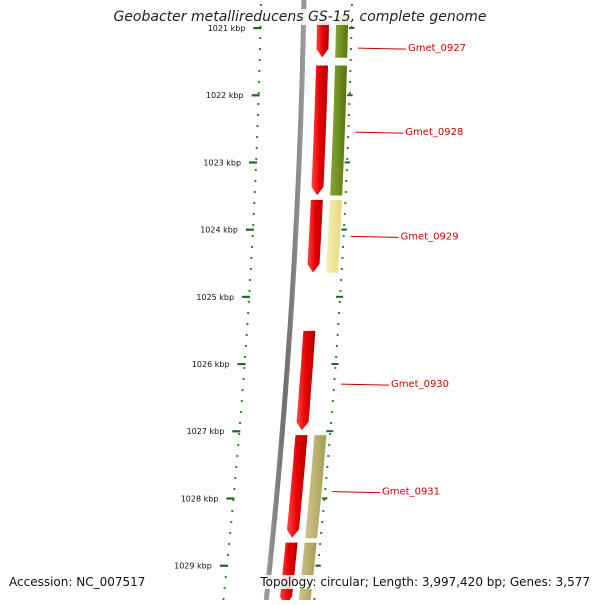 The image size is (600, 605). Describe the element at coordinates (334, 297) in the screenshot. I see `outer-ticks` at that location.